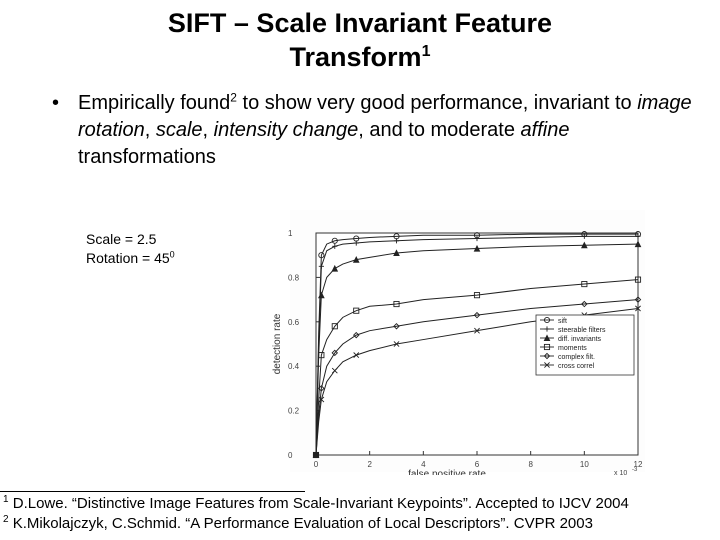 This screenshot has width=720, height=540. I want to click on legend-label-complex-filt: complex filt., so click(576, 357).